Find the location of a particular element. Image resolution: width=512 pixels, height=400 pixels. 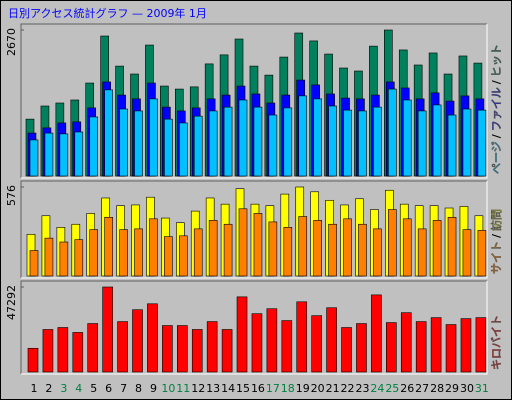

chart-title: 日別アクセス統計グラフ — 2009年 1月 is located at coordinates (107, 13).